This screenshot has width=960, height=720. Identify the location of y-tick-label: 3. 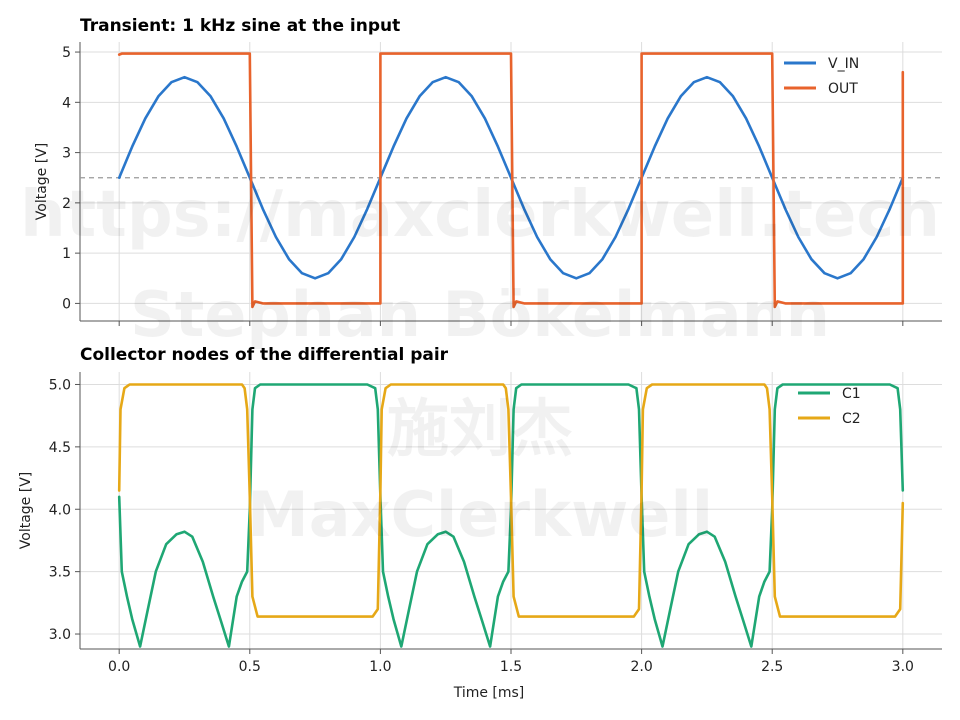
(66, 154).